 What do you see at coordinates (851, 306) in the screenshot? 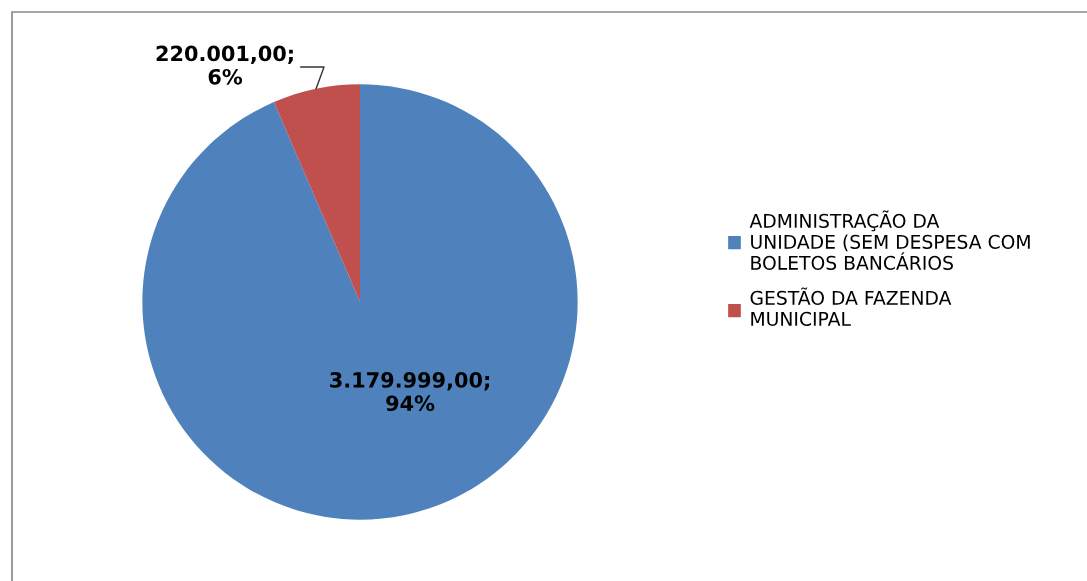
I see `legend-label: GESTÃO DA FAZENDA MUNICIPAL` at bounding box center [851, 306].